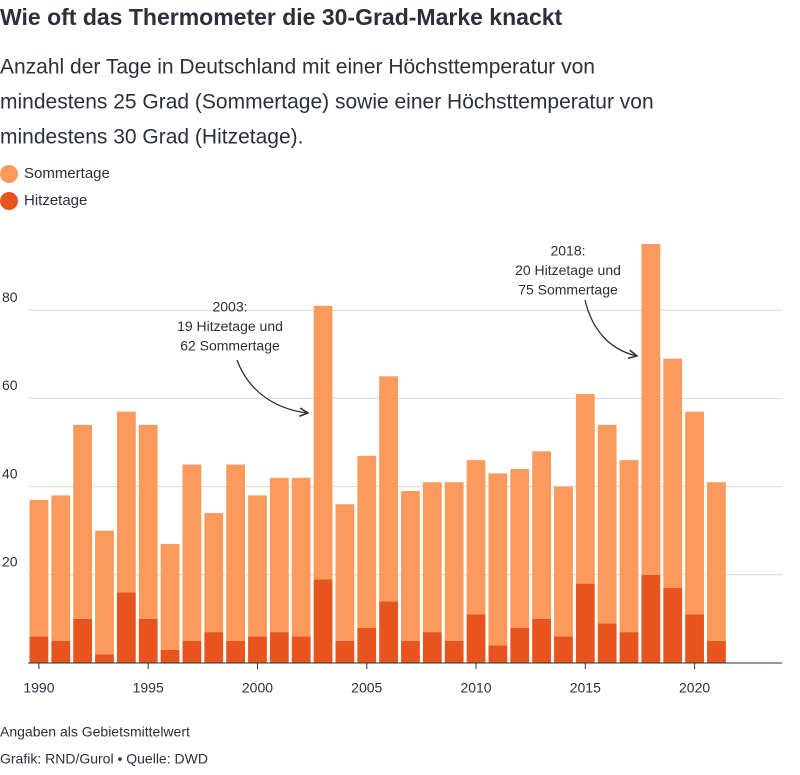 The height and width of the screenshot is (775, 800). What do you see at coordinates (366, 688) in the screenshot?
I see `x-tick-label: 2005` at bounding box center [366, 688].